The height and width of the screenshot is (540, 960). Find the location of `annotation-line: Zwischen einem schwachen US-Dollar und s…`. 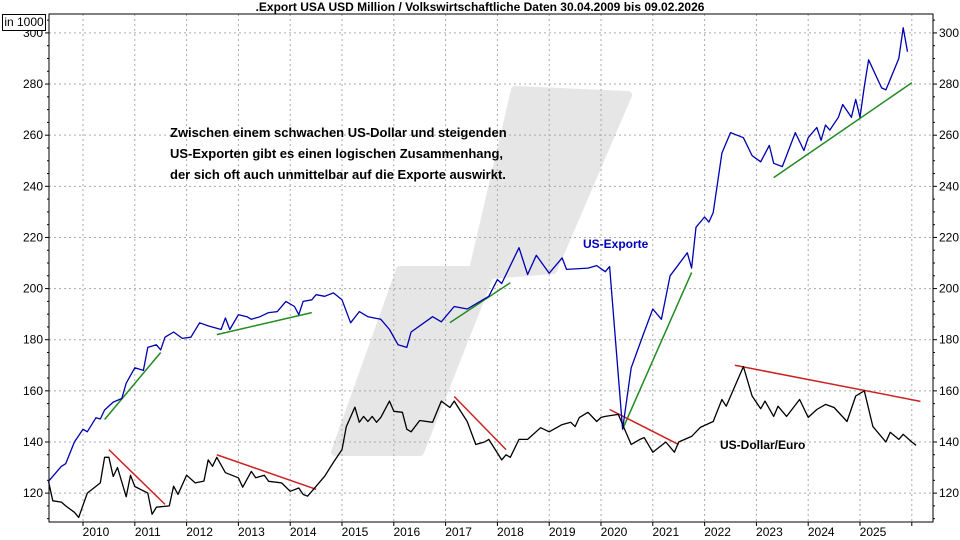

annotation-line: Zwischen einem schwachen US-Dollar und s… is located at coordinates (338, 132).